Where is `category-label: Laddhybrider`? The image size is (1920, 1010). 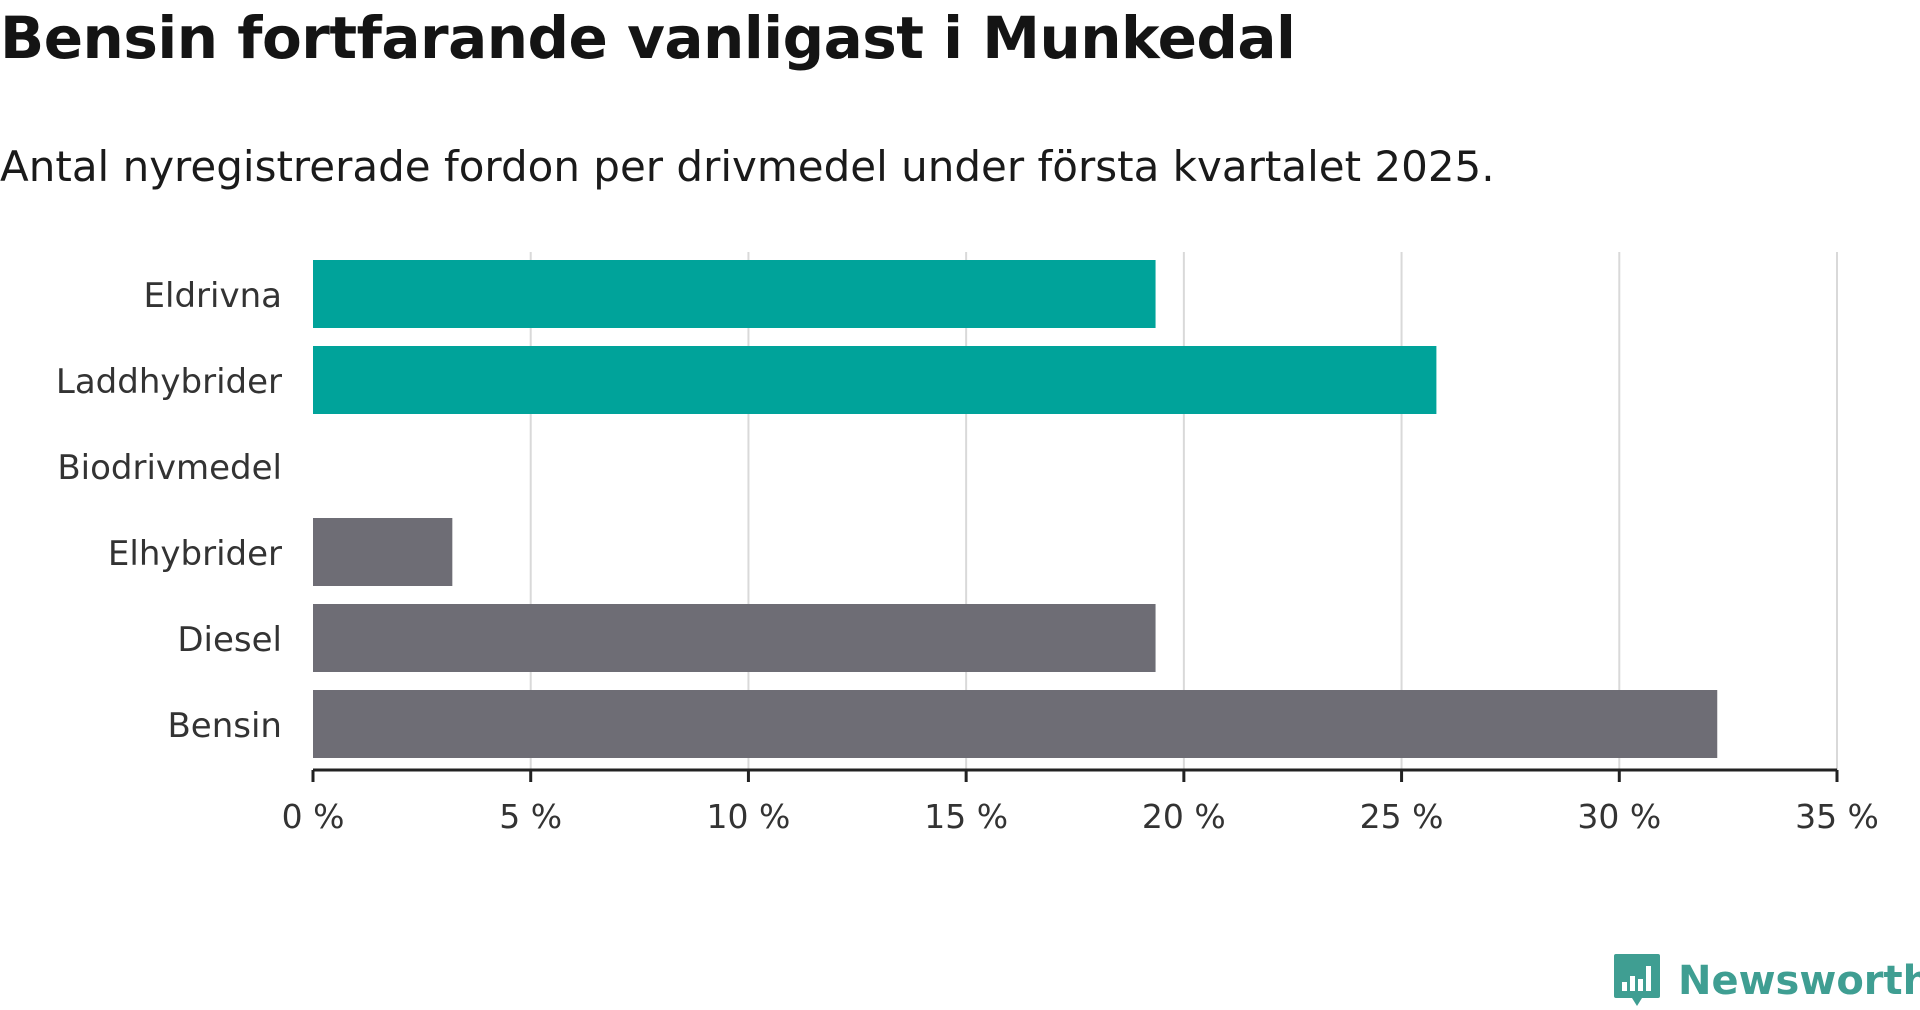
category-label: Laddhybrider is located at coordinates (169, 382).